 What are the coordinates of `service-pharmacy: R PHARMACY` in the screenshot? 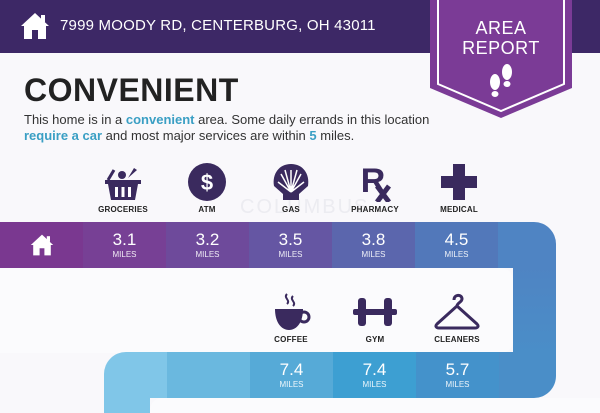 It's located at (375, 188).